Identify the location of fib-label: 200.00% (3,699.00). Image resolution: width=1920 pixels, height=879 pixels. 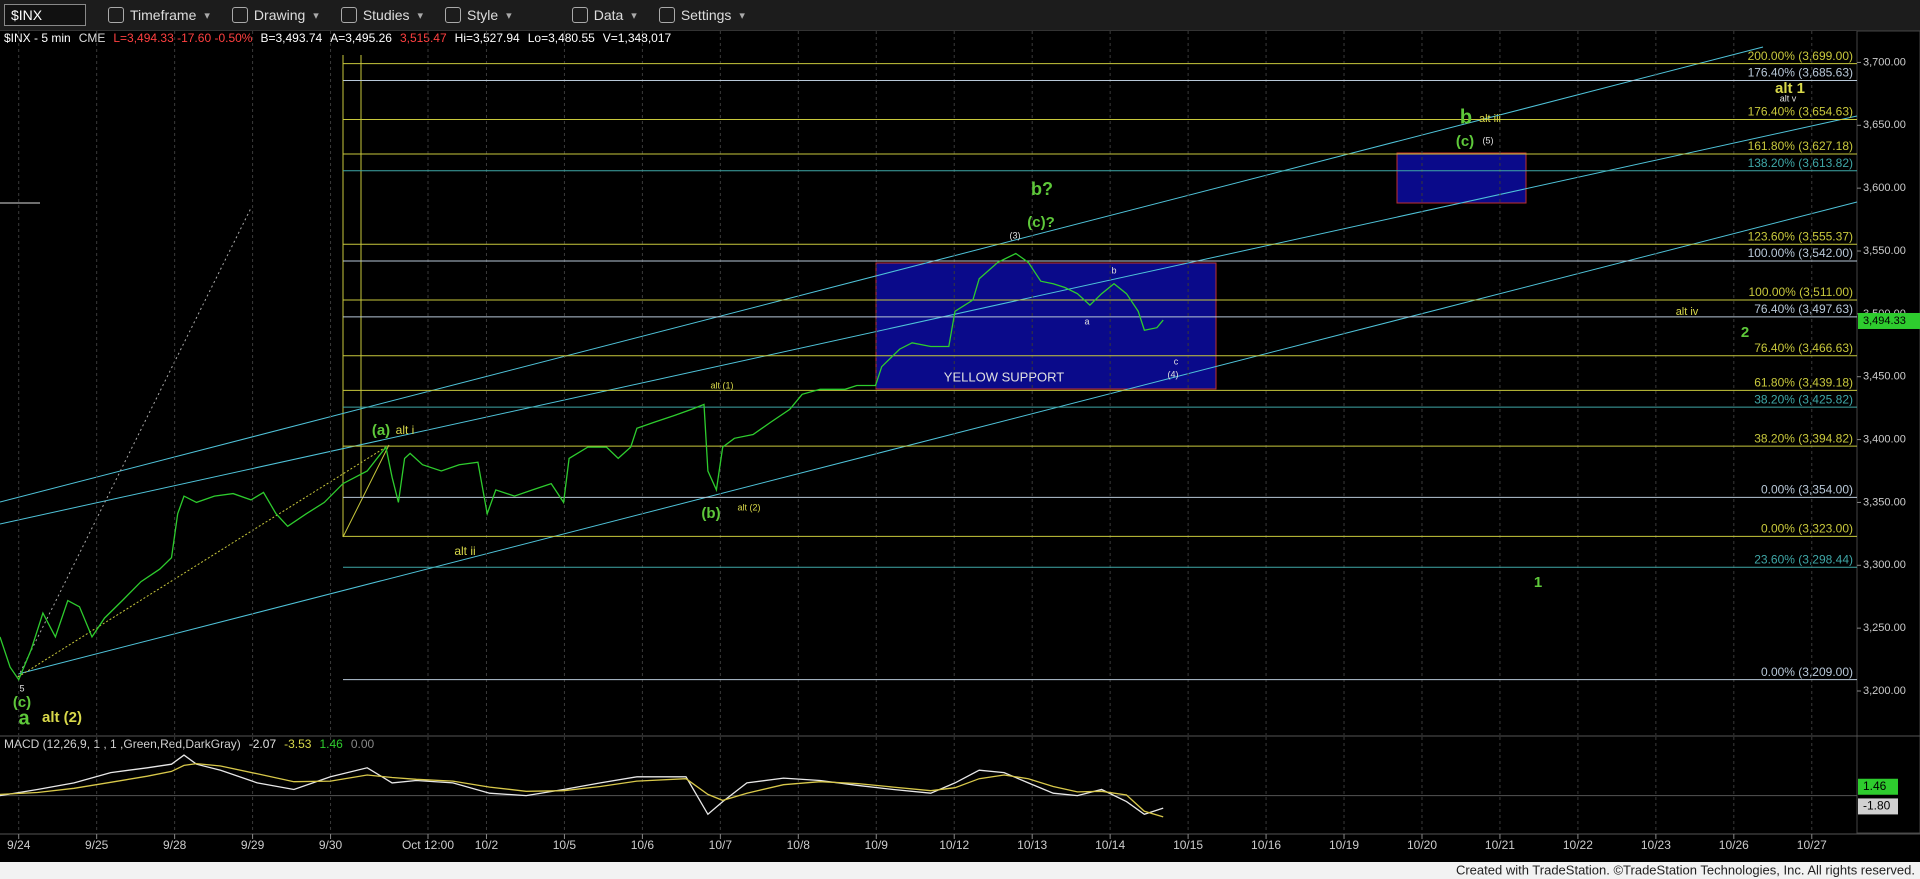
(1800, 56).